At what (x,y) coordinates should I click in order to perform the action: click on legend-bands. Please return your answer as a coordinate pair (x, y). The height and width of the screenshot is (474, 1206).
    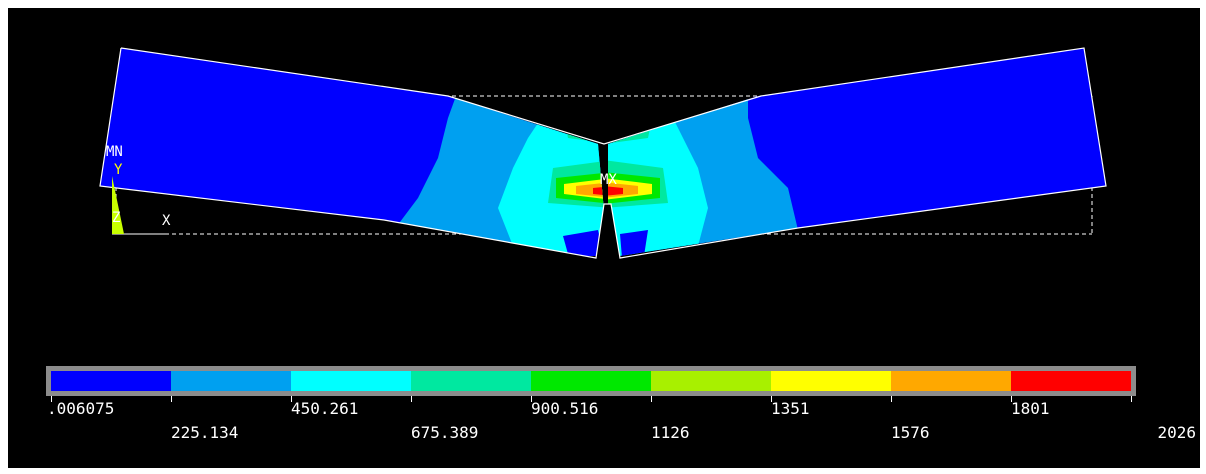
    Looking at the image, I should click on (591, 381).